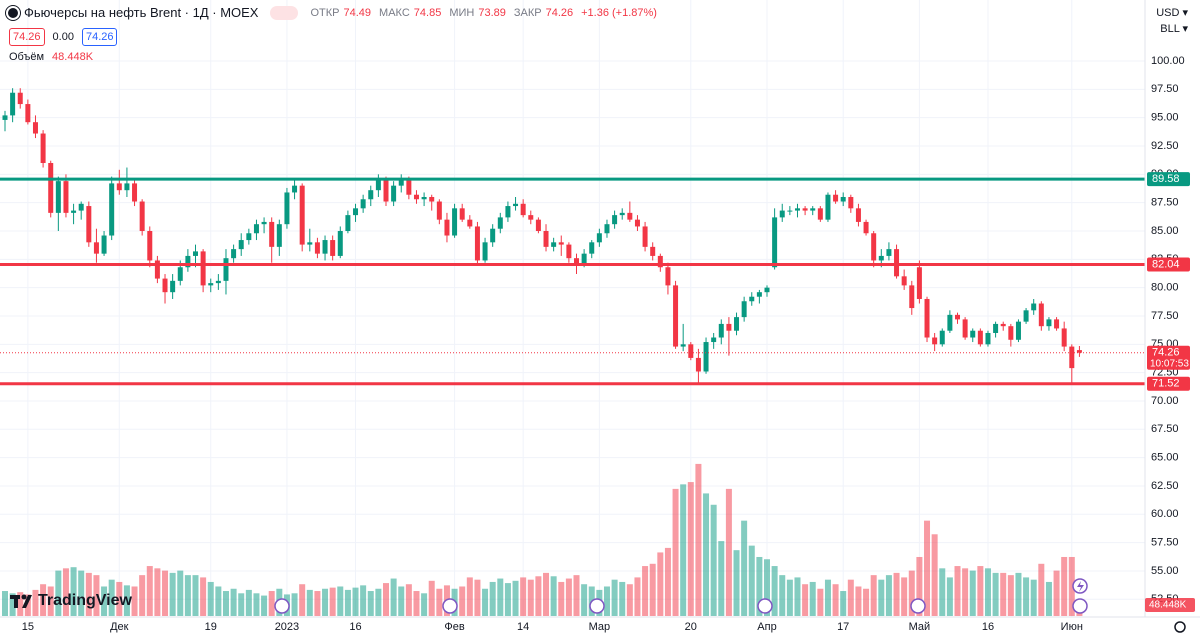 The image size is (1200, 637). What do you see at coordinates (141, 12) in the screenshot?
I see `symbol-title: Фьючерсы на нефть Brent · 1Д · MOEX` at bounding box center [141, 12].